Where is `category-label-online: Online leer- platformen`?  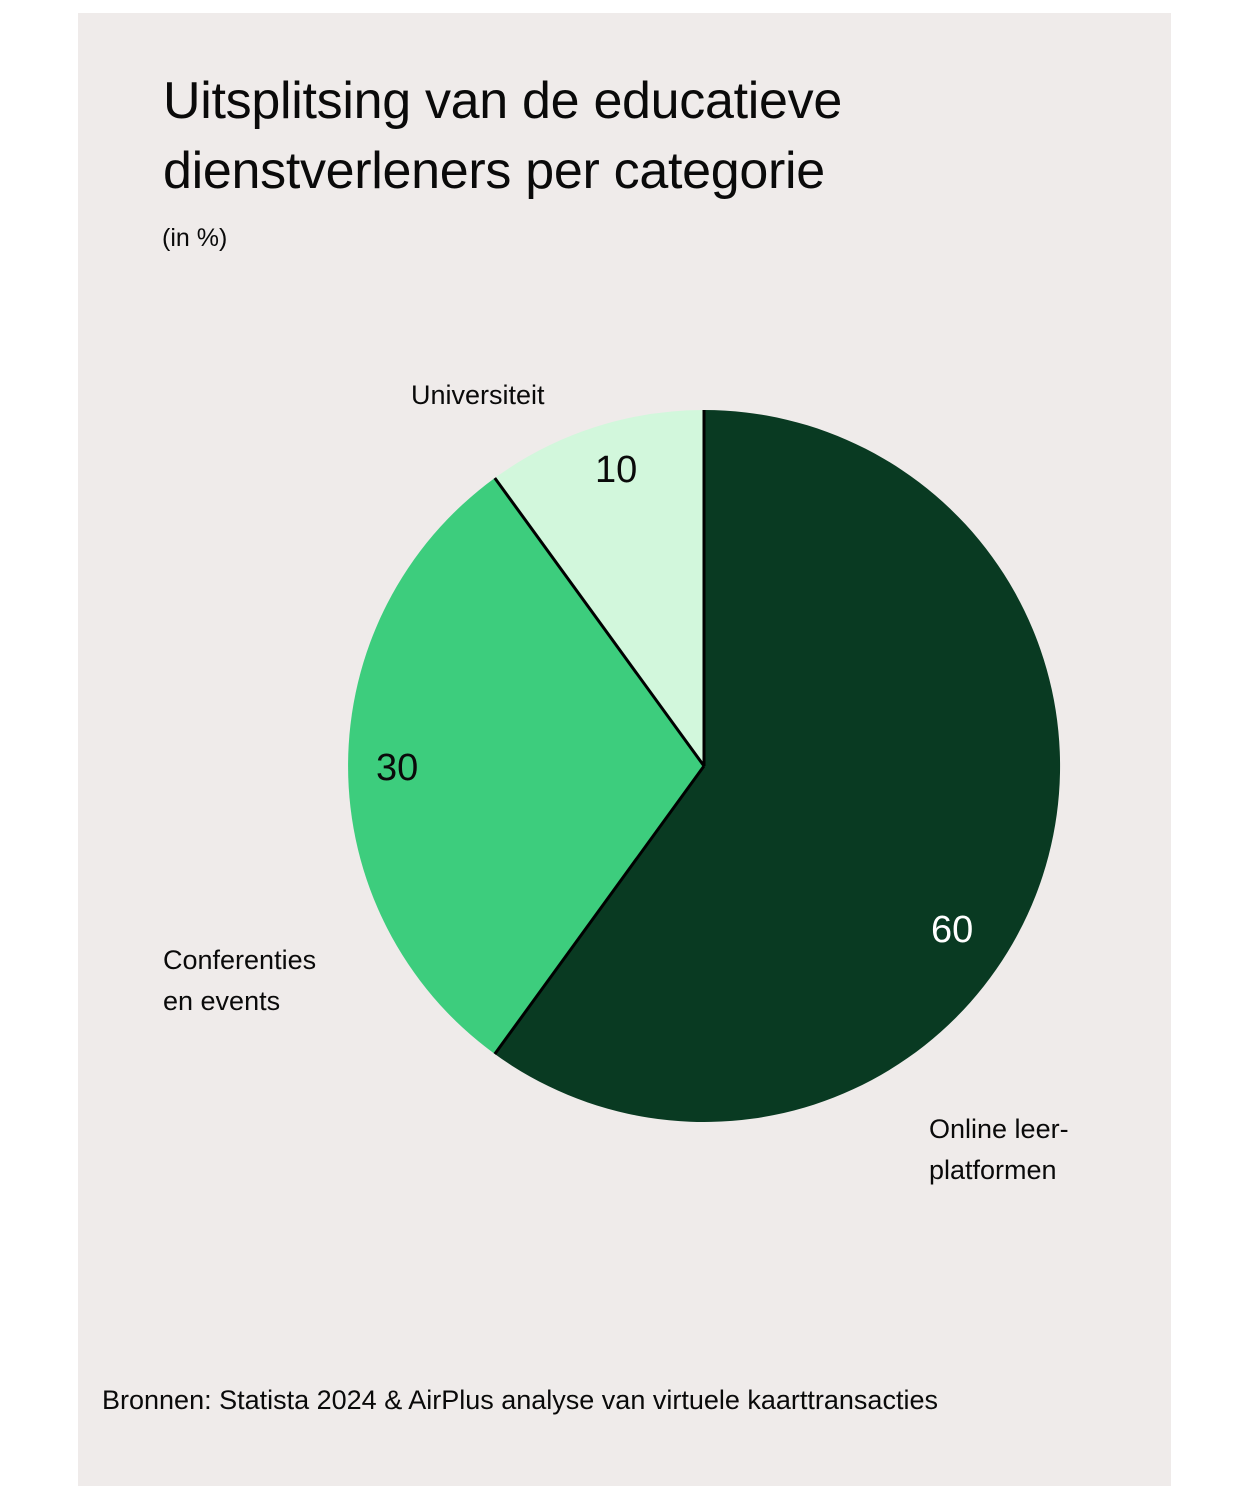 category-label-online: Online leer- platformen is located at coordinates (999, 1149).